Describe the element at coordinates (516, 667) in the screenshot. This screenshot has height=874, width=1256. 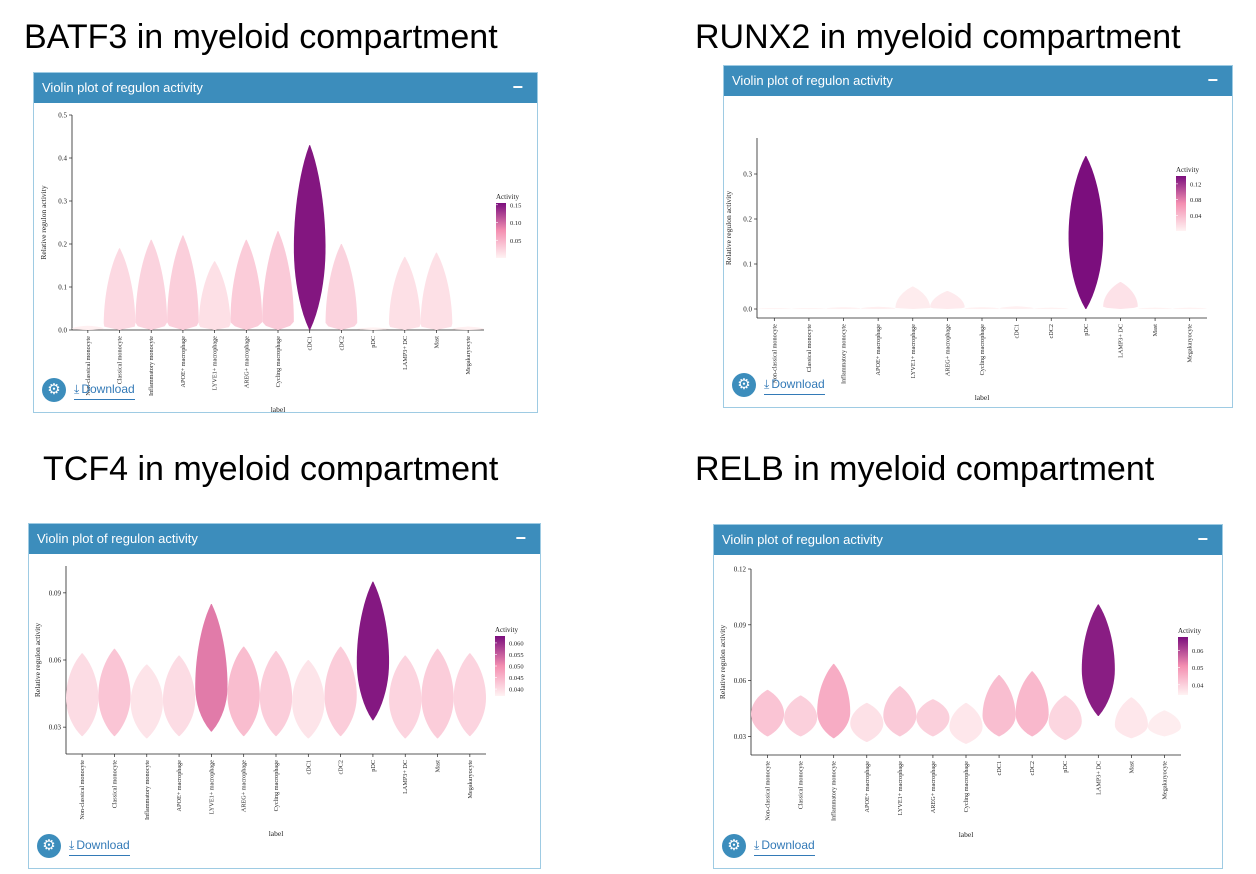
I see `legend-tick-label: 0.050` at that location.